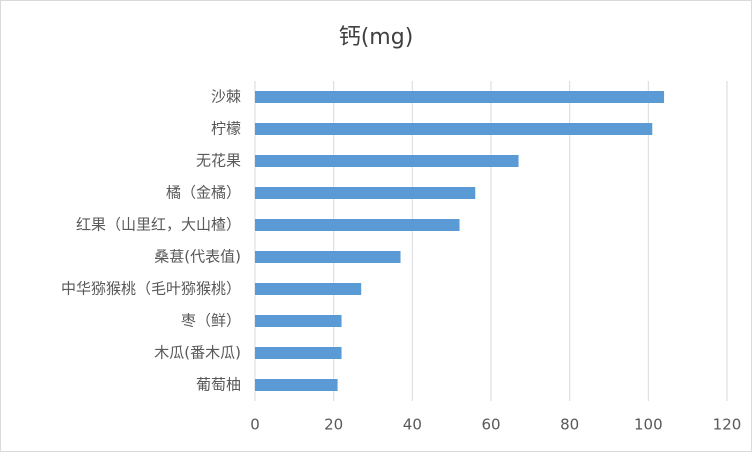  What do you see at coordinates (226, 97) in the screenshot?
I see `y-tick-label: 沙棘` at bounding box center [226, 97].